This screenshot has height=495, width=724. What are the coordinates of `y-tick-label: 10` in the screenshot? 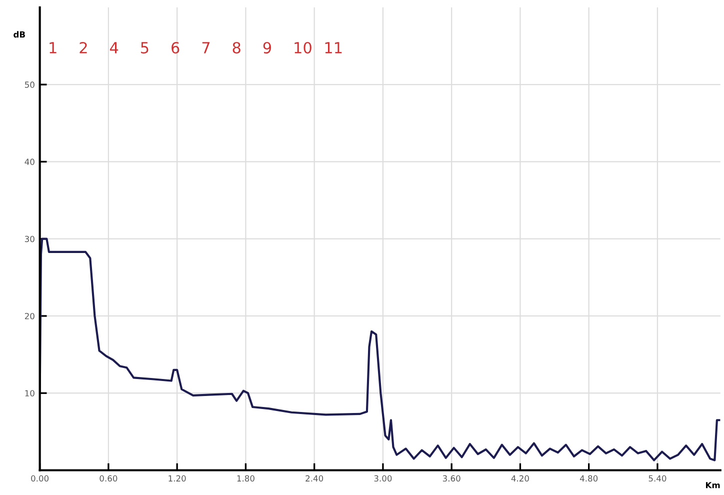 It's located at (29, 393).